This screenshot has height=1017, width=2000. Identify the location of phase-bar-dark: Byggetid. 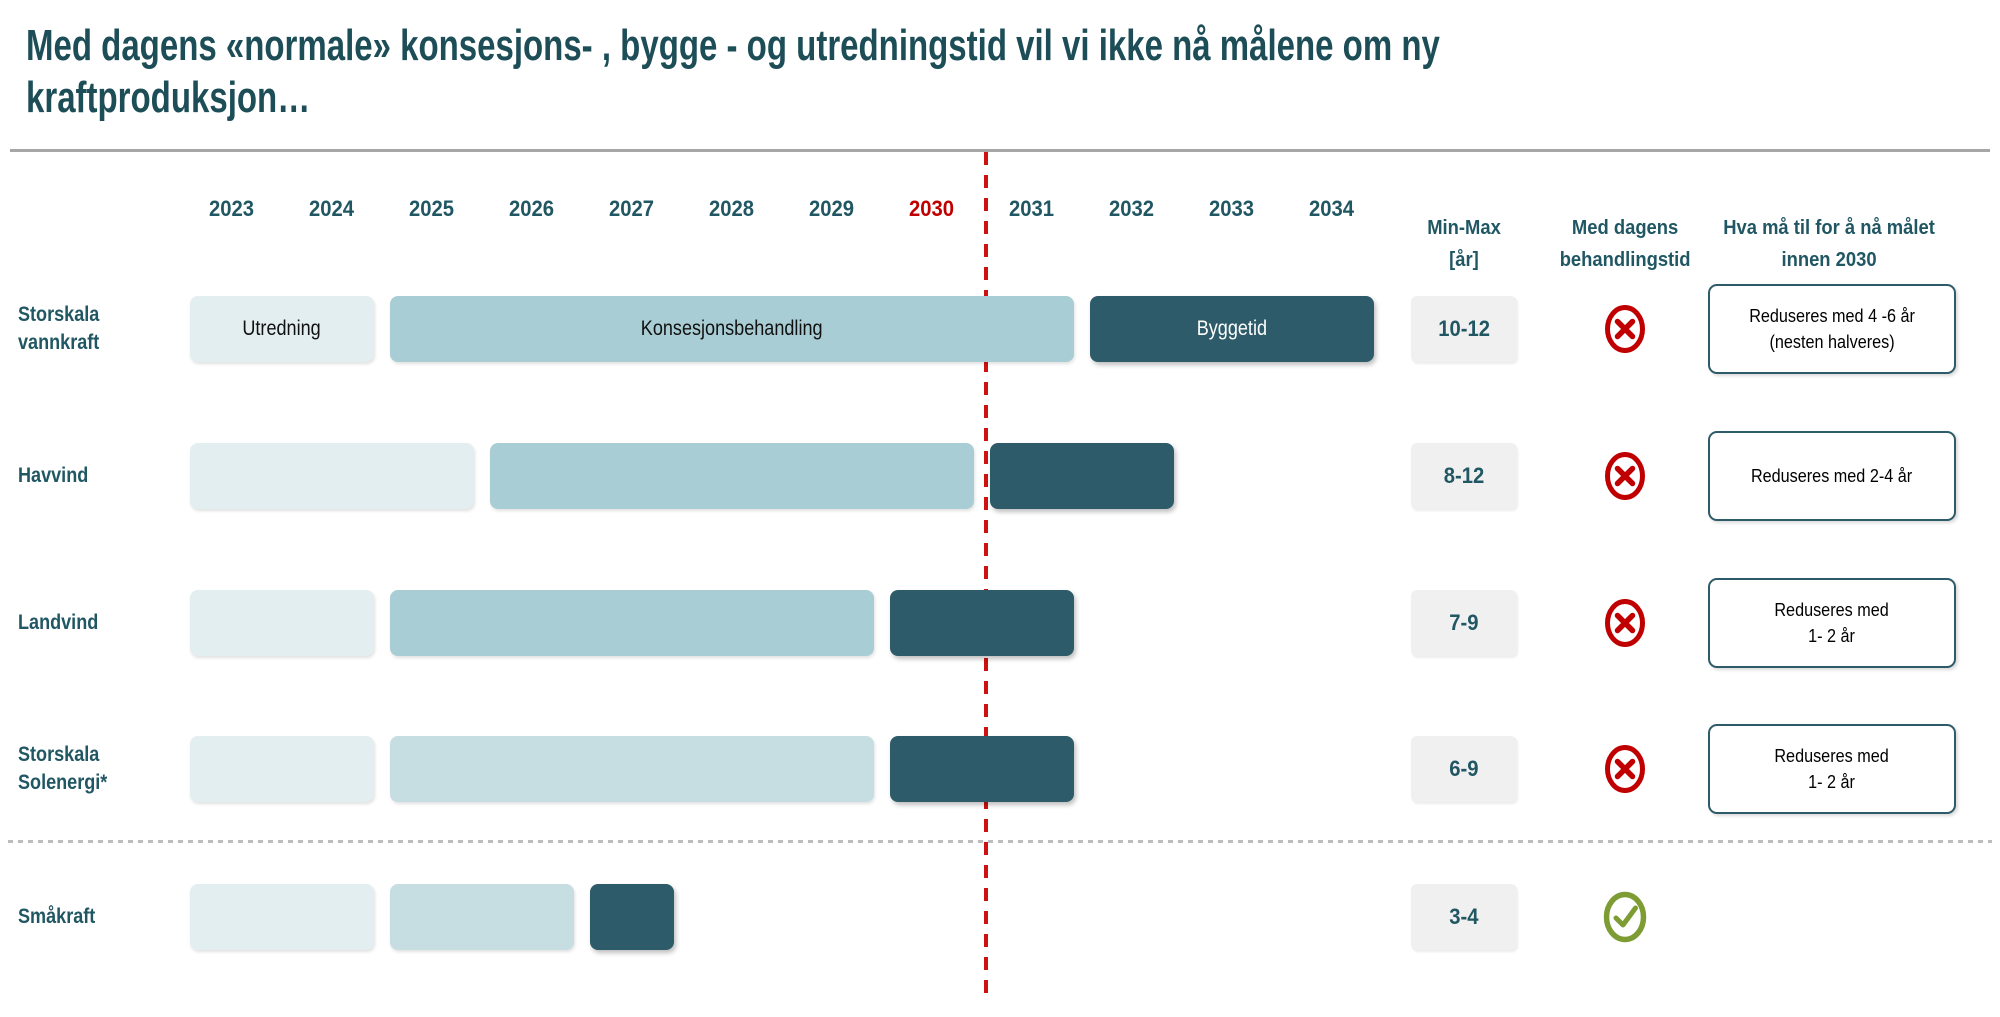
(1232, 329).